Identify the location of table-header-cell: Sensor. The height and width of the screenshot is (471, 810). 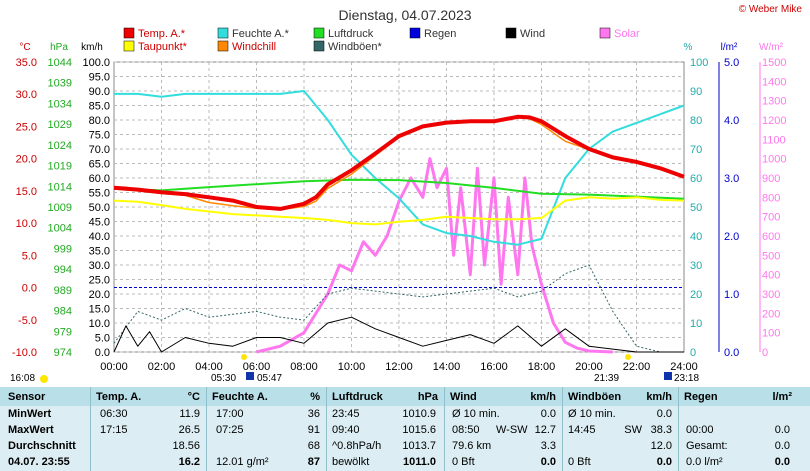
(27, 397).